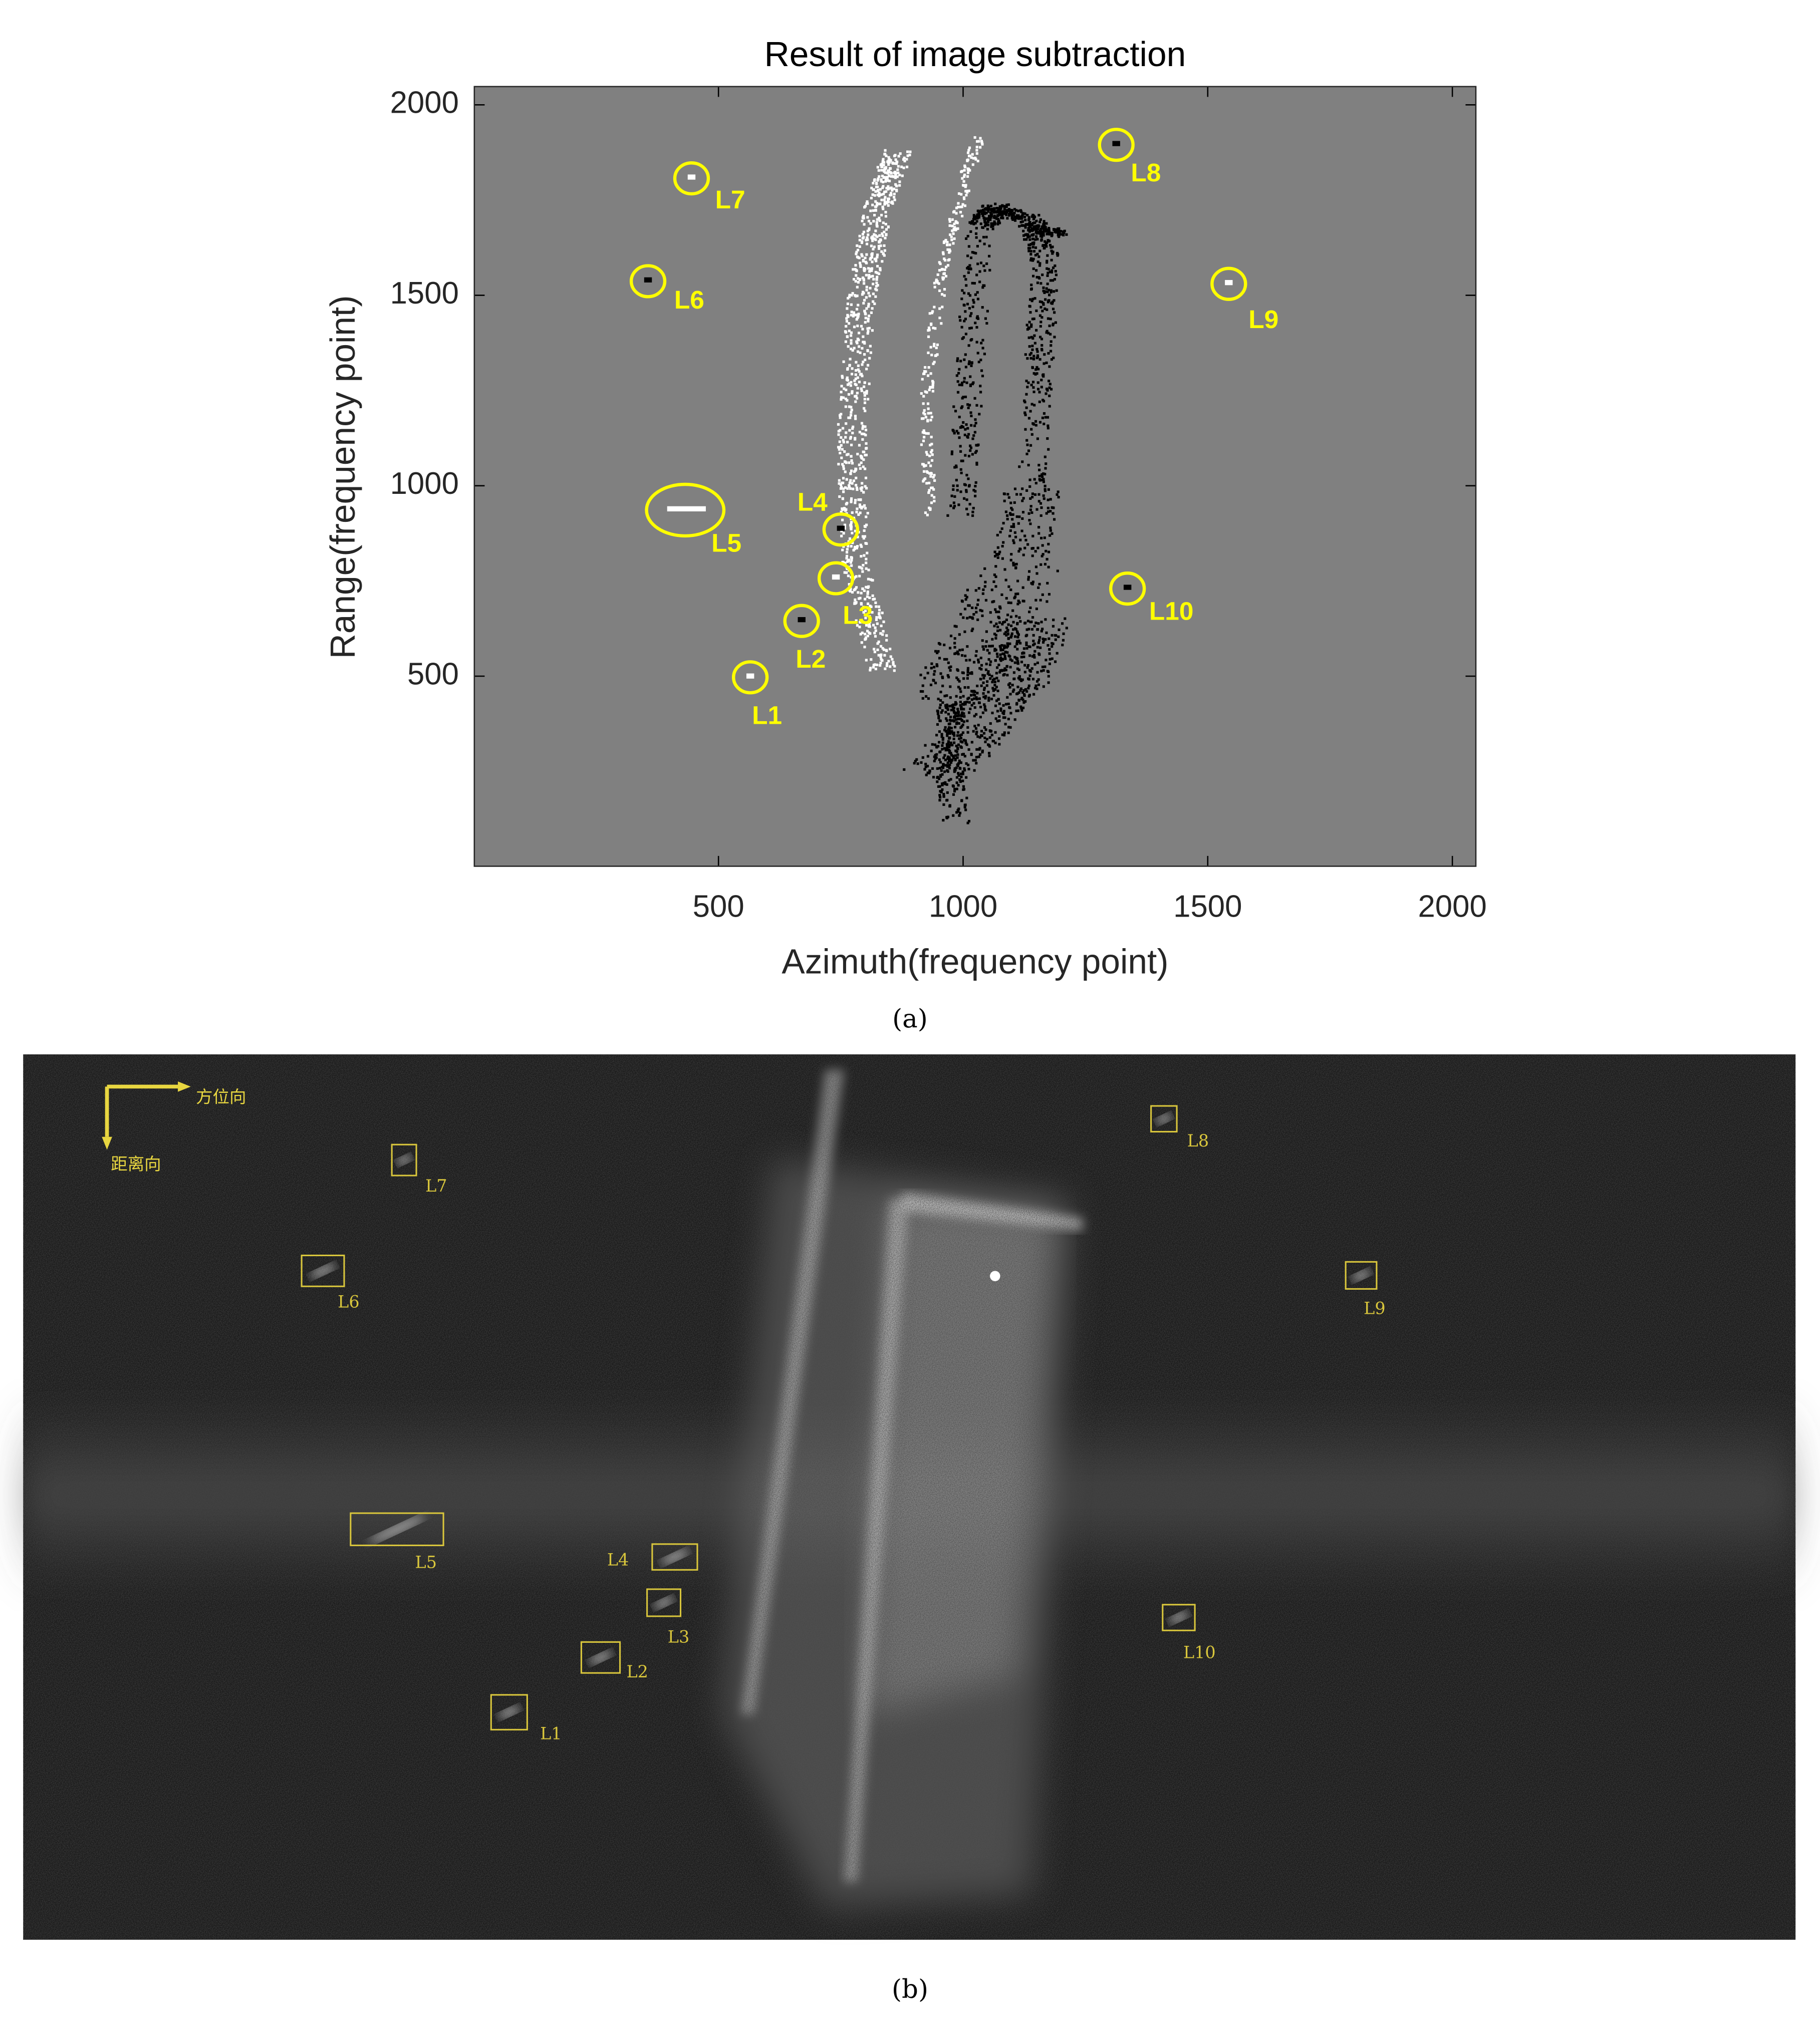  Describe the element at coordinates (975, 961) in the screenshot. I see `x-axis-label: Azimuth(frequency point)` at that location.